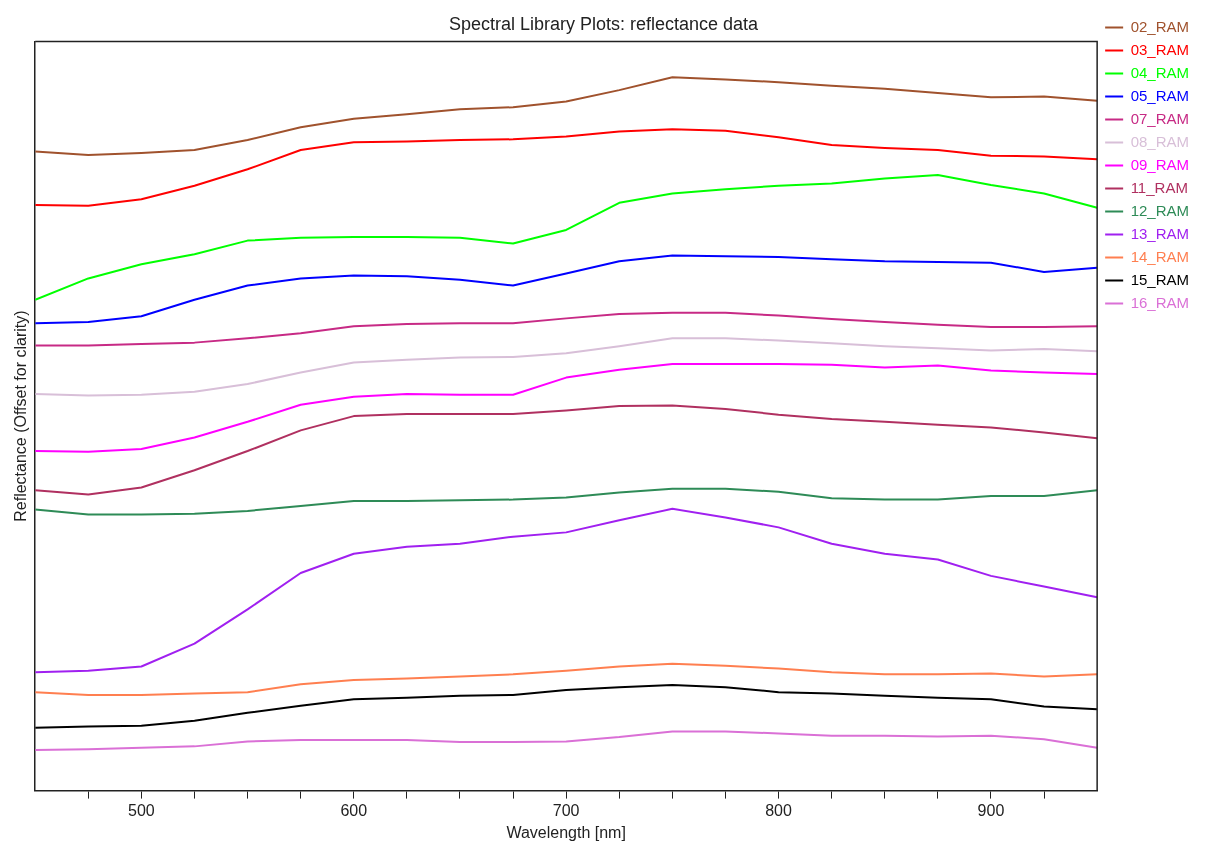 Image resolution: width=1211 pixels, height=851 pixels. I want to click on x-axis-title: Wavelength [nm], so click(566, 832).